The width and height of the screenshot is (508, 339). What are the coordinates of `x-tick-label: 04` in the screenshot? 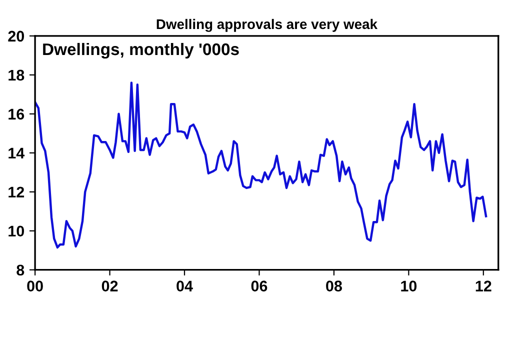 It's located at (184, 286).